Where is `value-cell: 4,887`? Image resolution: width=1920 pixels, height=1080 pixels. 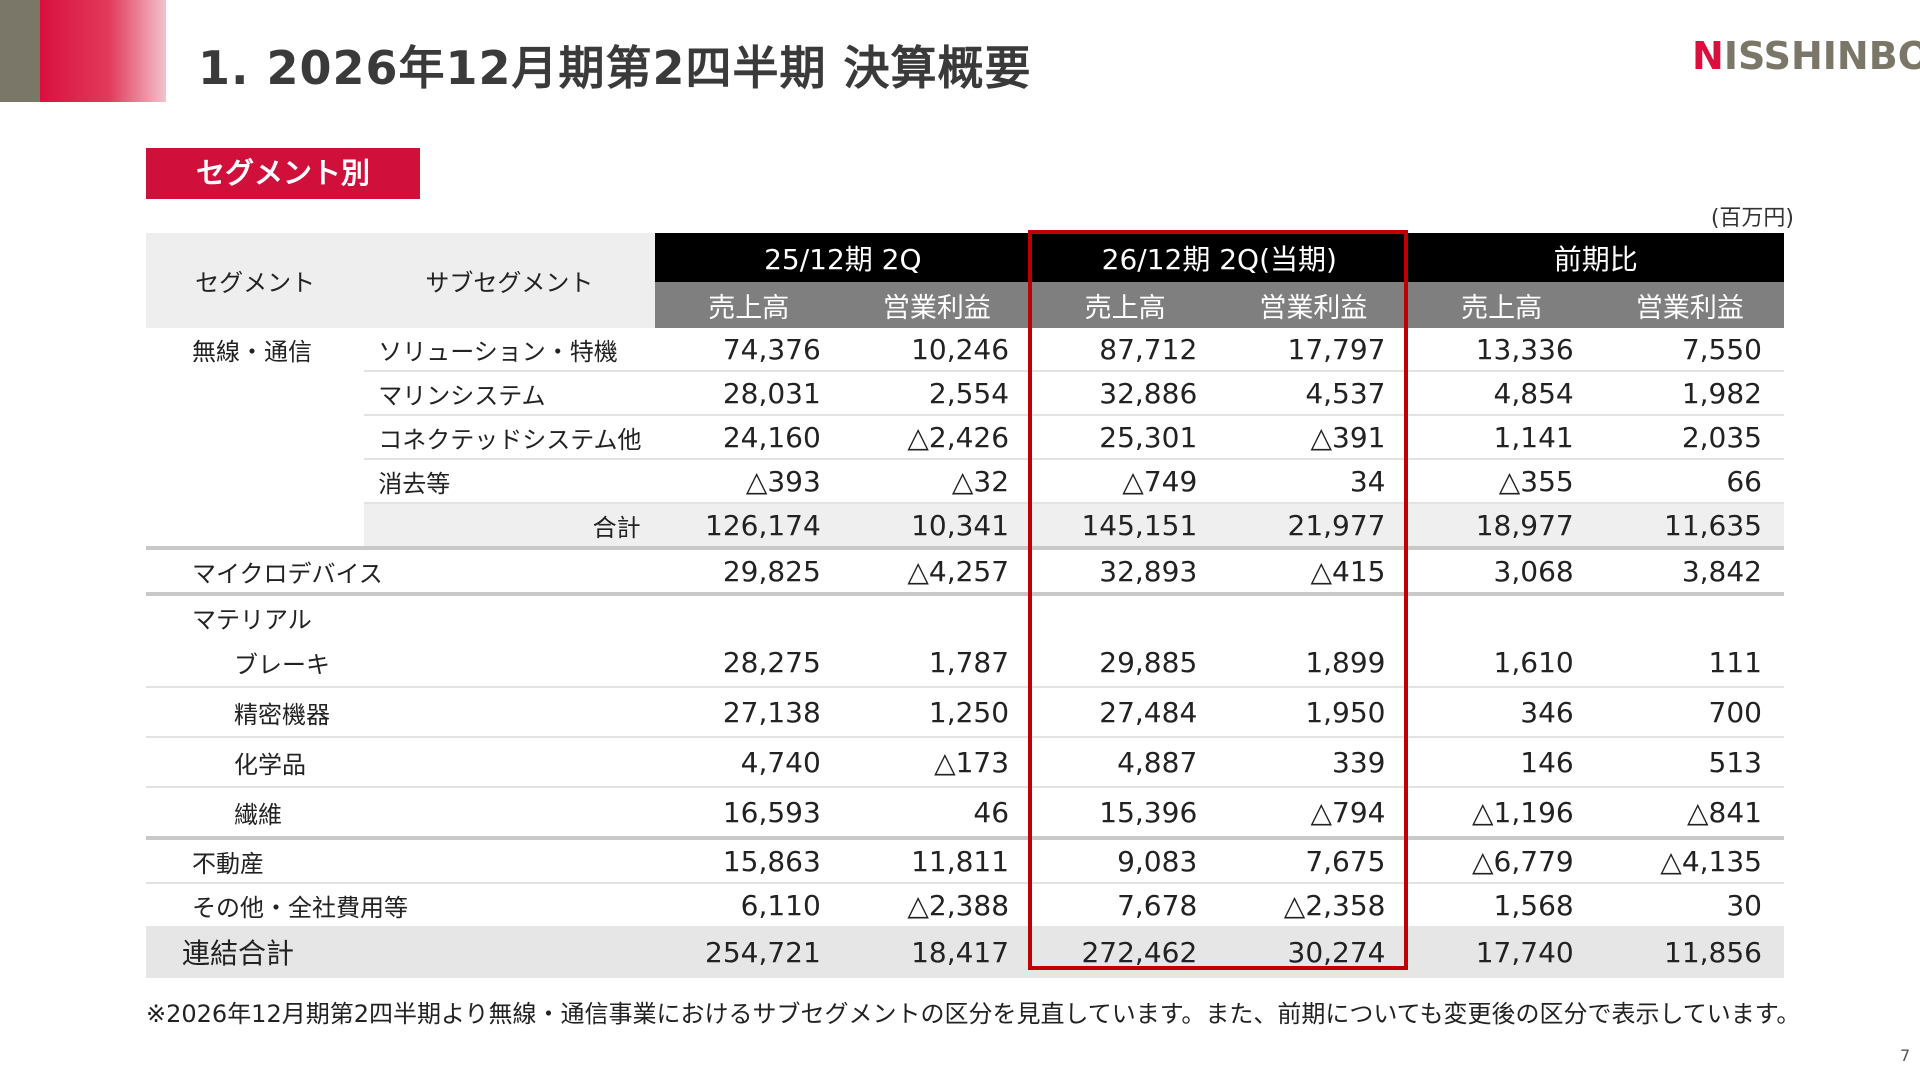
value-cell: 4,887 is located at coordinates (1125, 762).